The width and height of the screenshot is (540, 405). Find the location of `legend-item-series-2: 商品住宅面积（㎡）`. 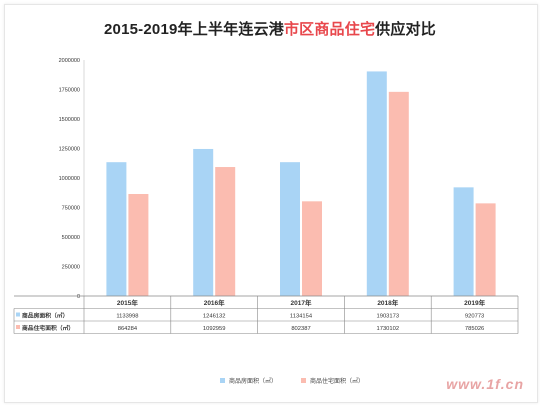

legend-item-series-2: 商品住宅面积（㎡） is located at coordinates (332, 380).